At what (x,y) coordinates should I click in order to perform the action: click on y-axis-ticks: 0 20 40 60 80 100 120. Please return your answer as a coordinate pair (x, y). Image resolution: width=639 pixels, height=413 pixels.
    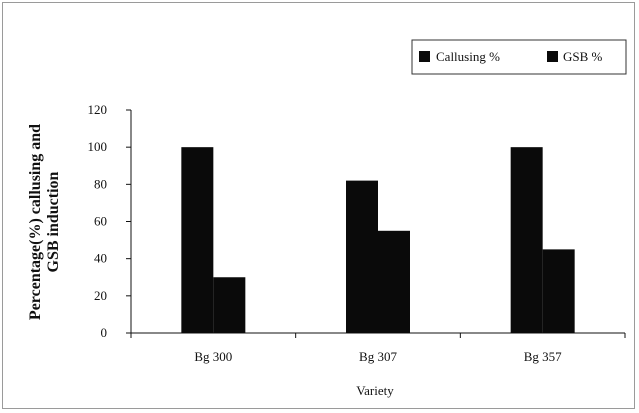
    Looking at the image, I should click on (109, 221).